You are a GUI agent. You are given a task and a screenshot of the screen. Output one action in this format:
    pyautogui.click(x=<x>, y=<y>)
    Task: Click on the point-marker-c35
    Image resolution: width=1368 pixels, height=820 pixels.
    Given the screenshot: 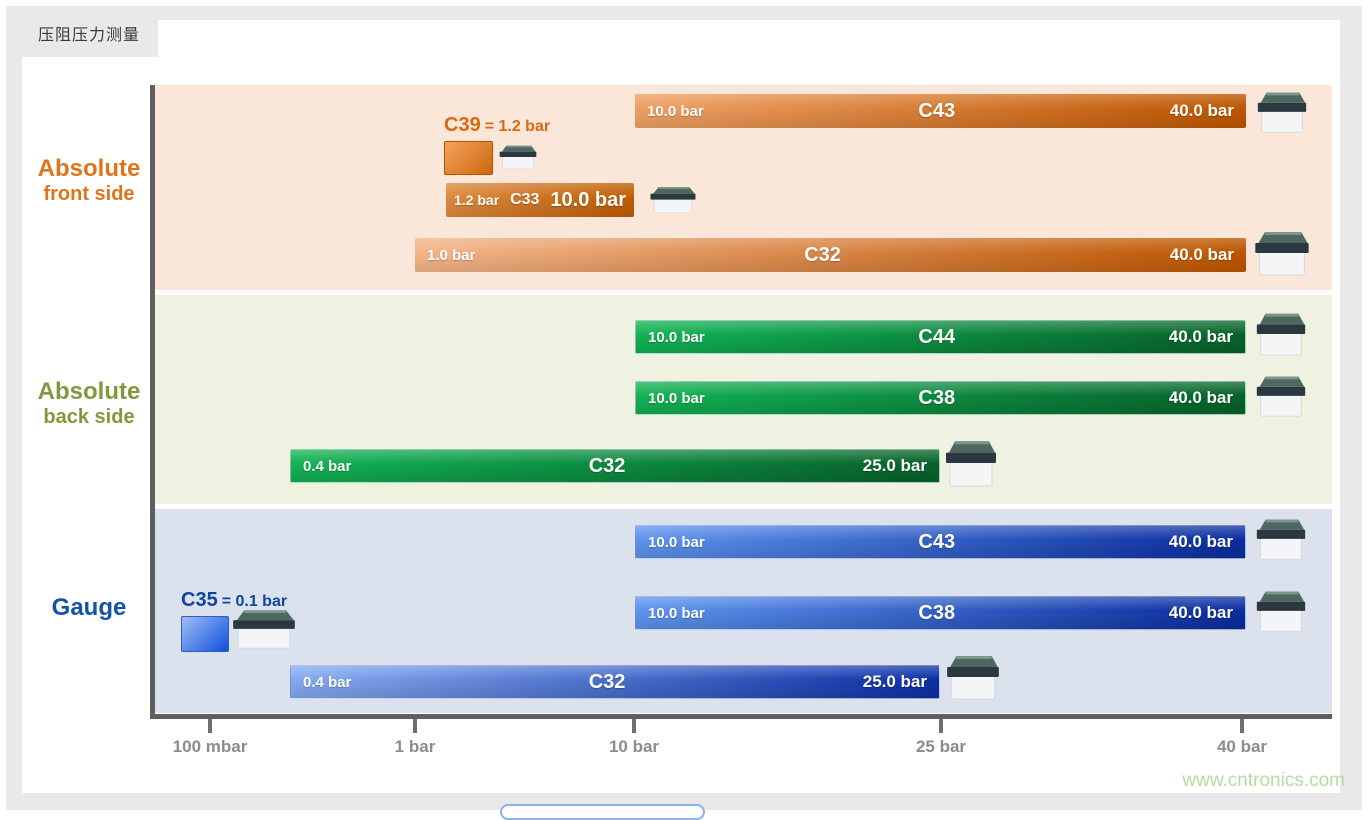 What is the action you would take?
    pyautogui.click(x=205, y=634)
    